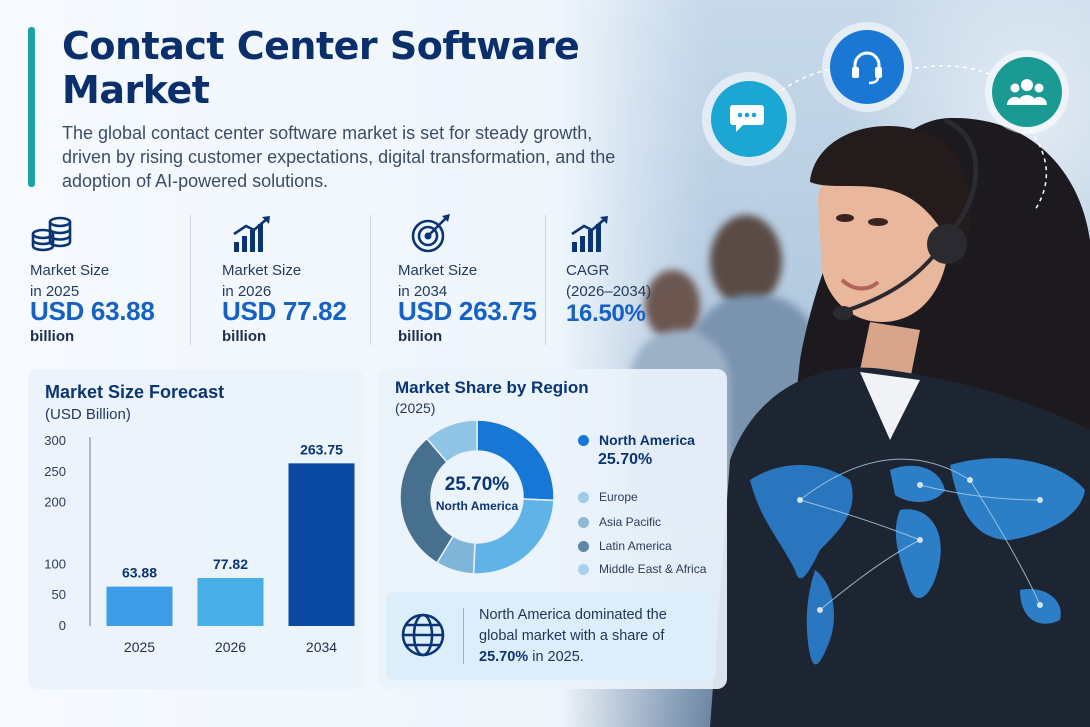  I want to click on globe-icon, so click(423, 635).